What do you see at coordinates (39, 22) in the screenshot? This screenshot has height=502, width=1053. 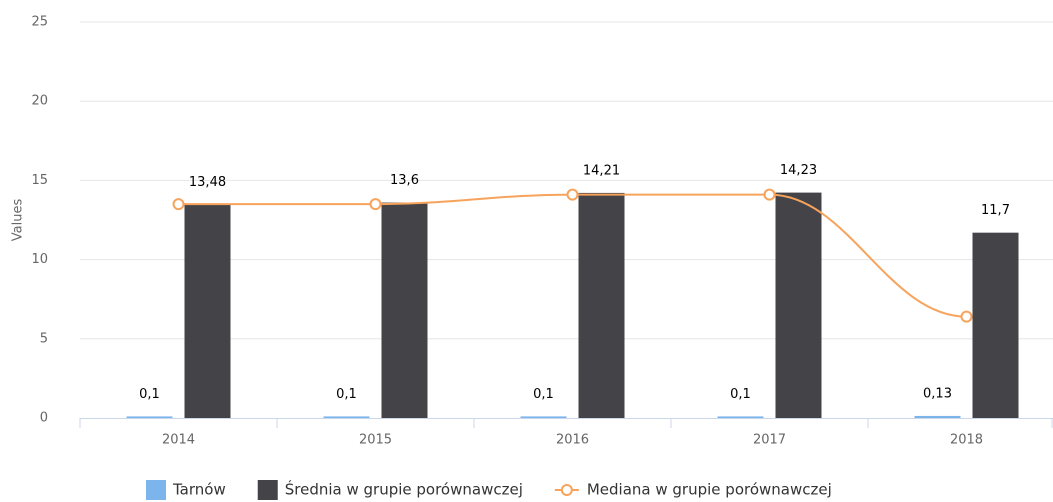 I see `y-tick-label: 25` at bounding box center [39, 22].